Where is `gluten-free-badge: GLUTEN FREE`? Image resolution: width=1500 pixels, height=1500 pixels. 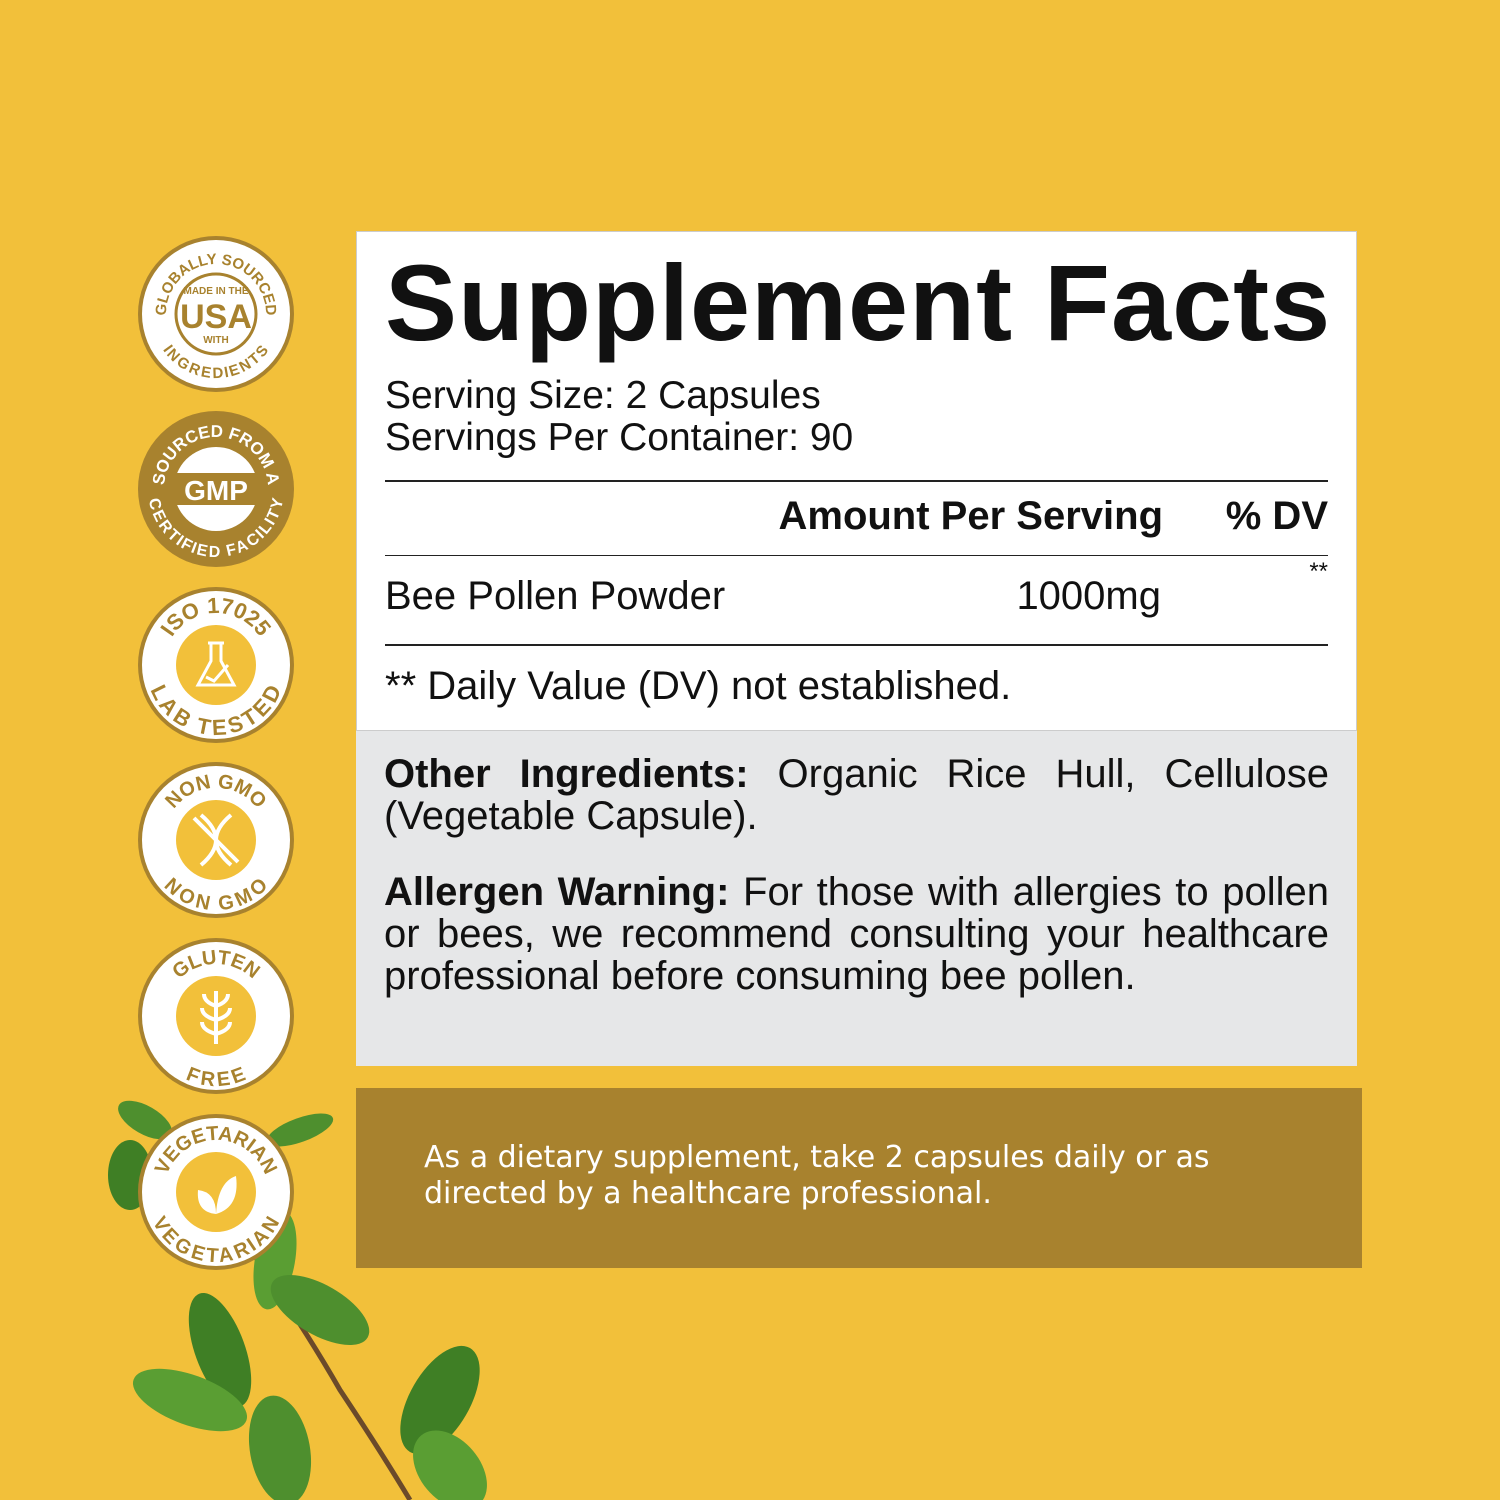 gluten-free-badge: GLUTEN FREE is located at coordinates (216, 1016).